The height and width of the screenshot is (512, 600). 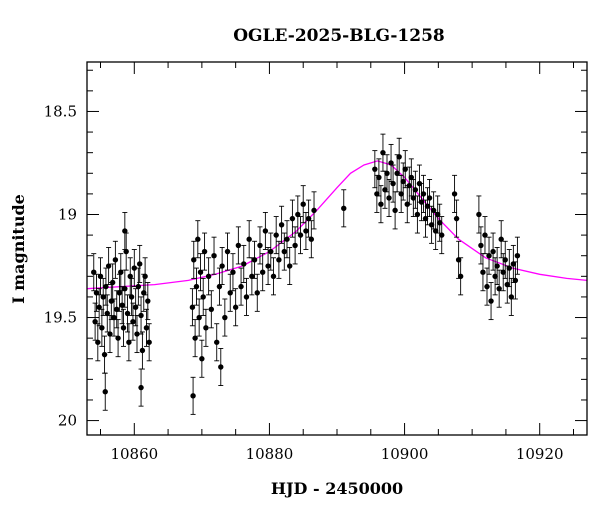 What do you see at coordinates (540, 454) in the screenshot?
I see `x-tick-label: 10920` at bounding box center [540, 454].